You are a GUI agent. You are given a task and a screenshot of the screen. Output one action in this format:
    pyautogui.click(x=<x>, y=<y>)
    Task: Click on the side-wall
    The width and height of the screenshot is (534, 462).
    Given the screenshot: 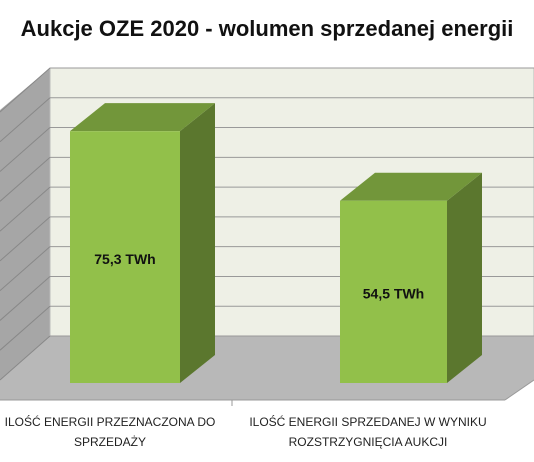 What is the action you would take?
    pyautogui.click(x=25, y=224)
    